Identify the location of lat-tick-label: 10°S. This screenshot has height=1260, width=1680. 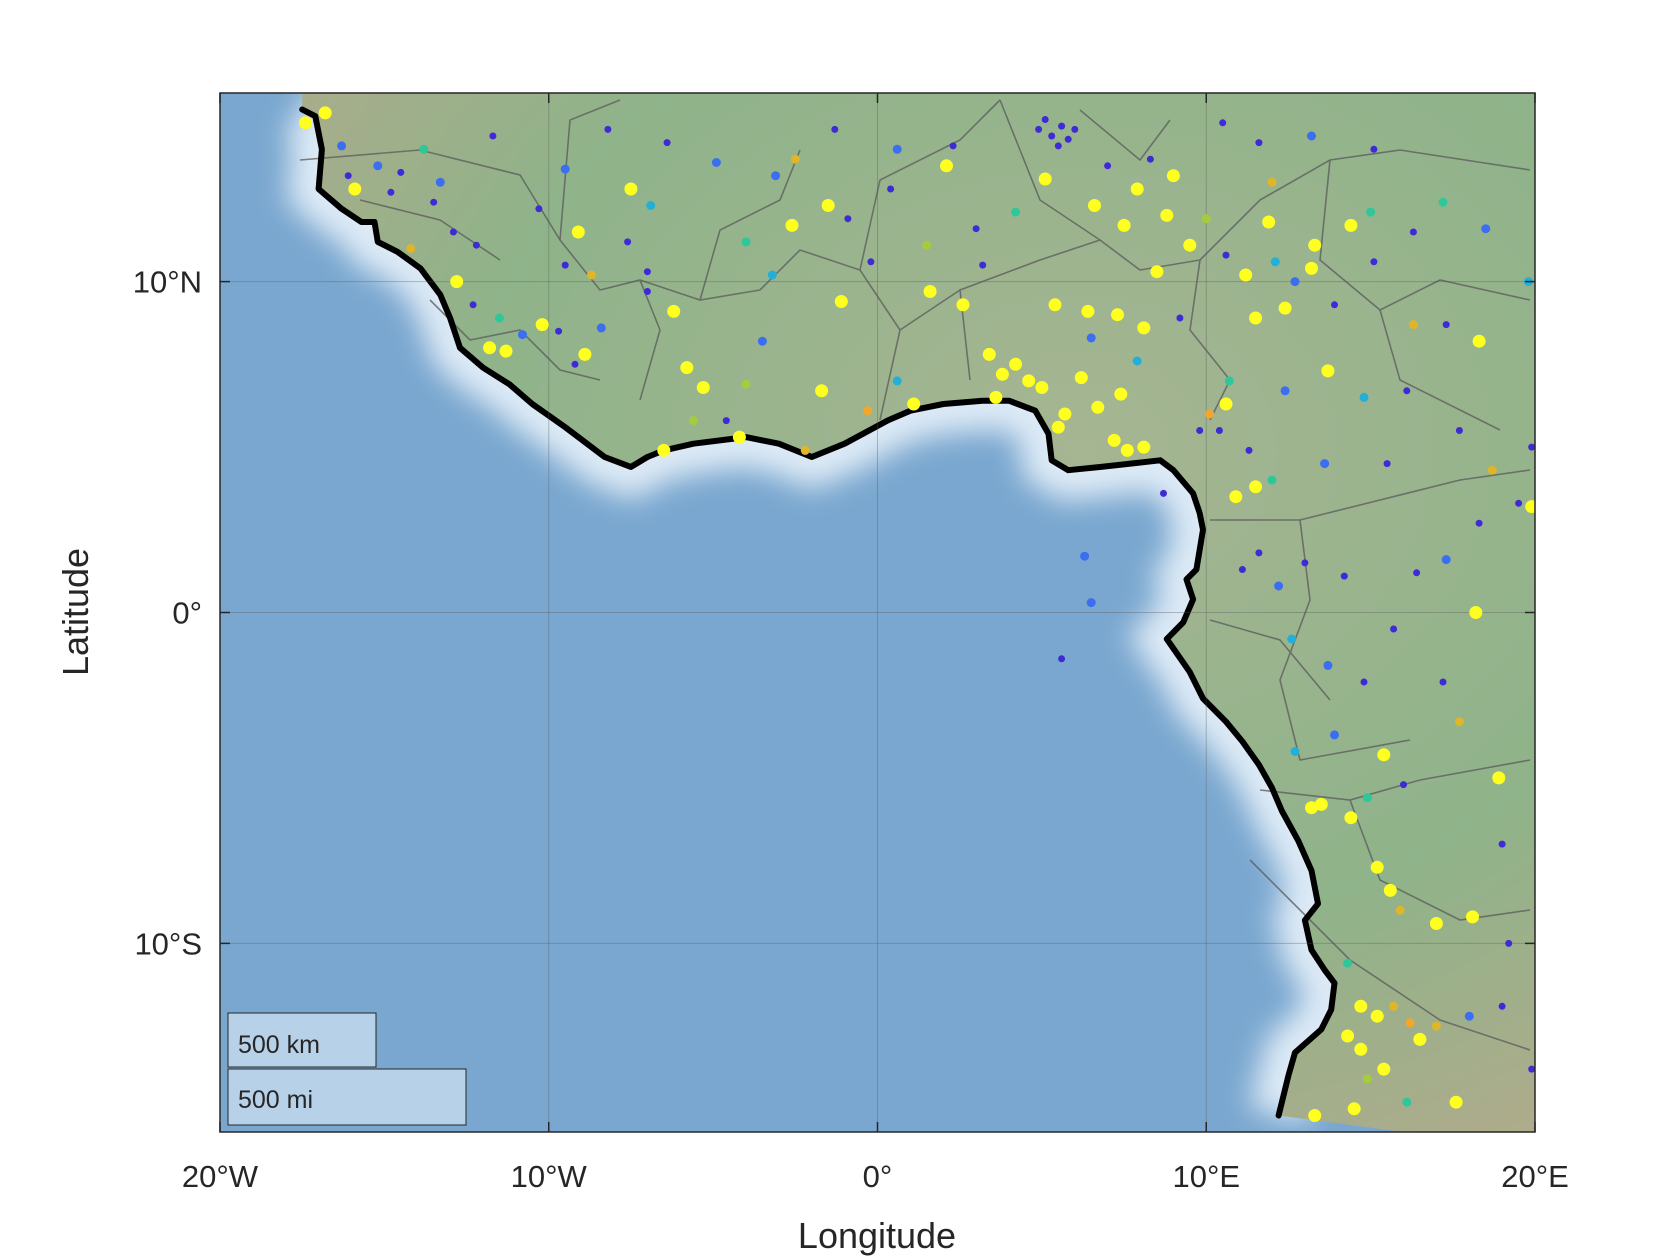
(168, 943).